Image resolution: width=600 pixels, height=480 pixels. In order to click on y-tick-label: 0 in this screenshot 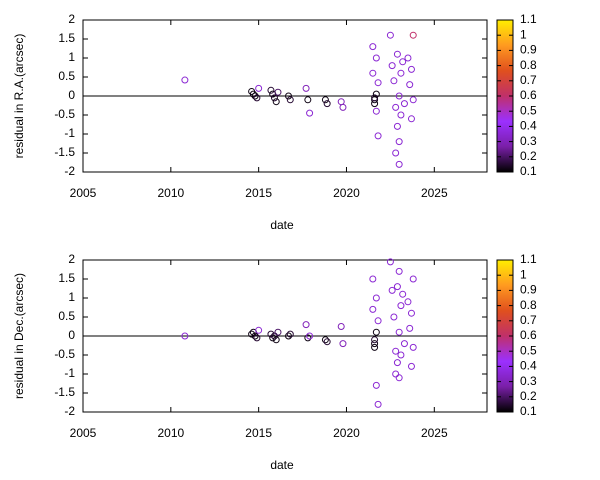, I will do `click(71, 335)`.